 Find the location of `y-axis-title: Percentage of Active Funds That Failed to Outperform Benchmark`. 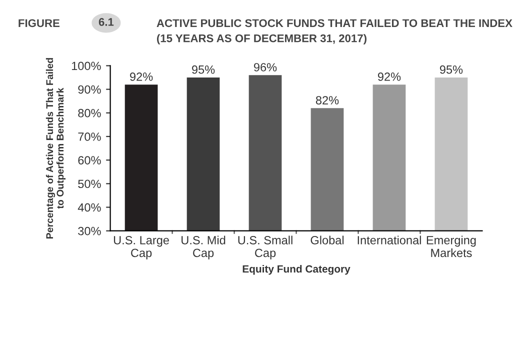

y-axis-title: Percentage of Active Funds That Failed to Outperform Benchmark is located at coordinates (56, 148).